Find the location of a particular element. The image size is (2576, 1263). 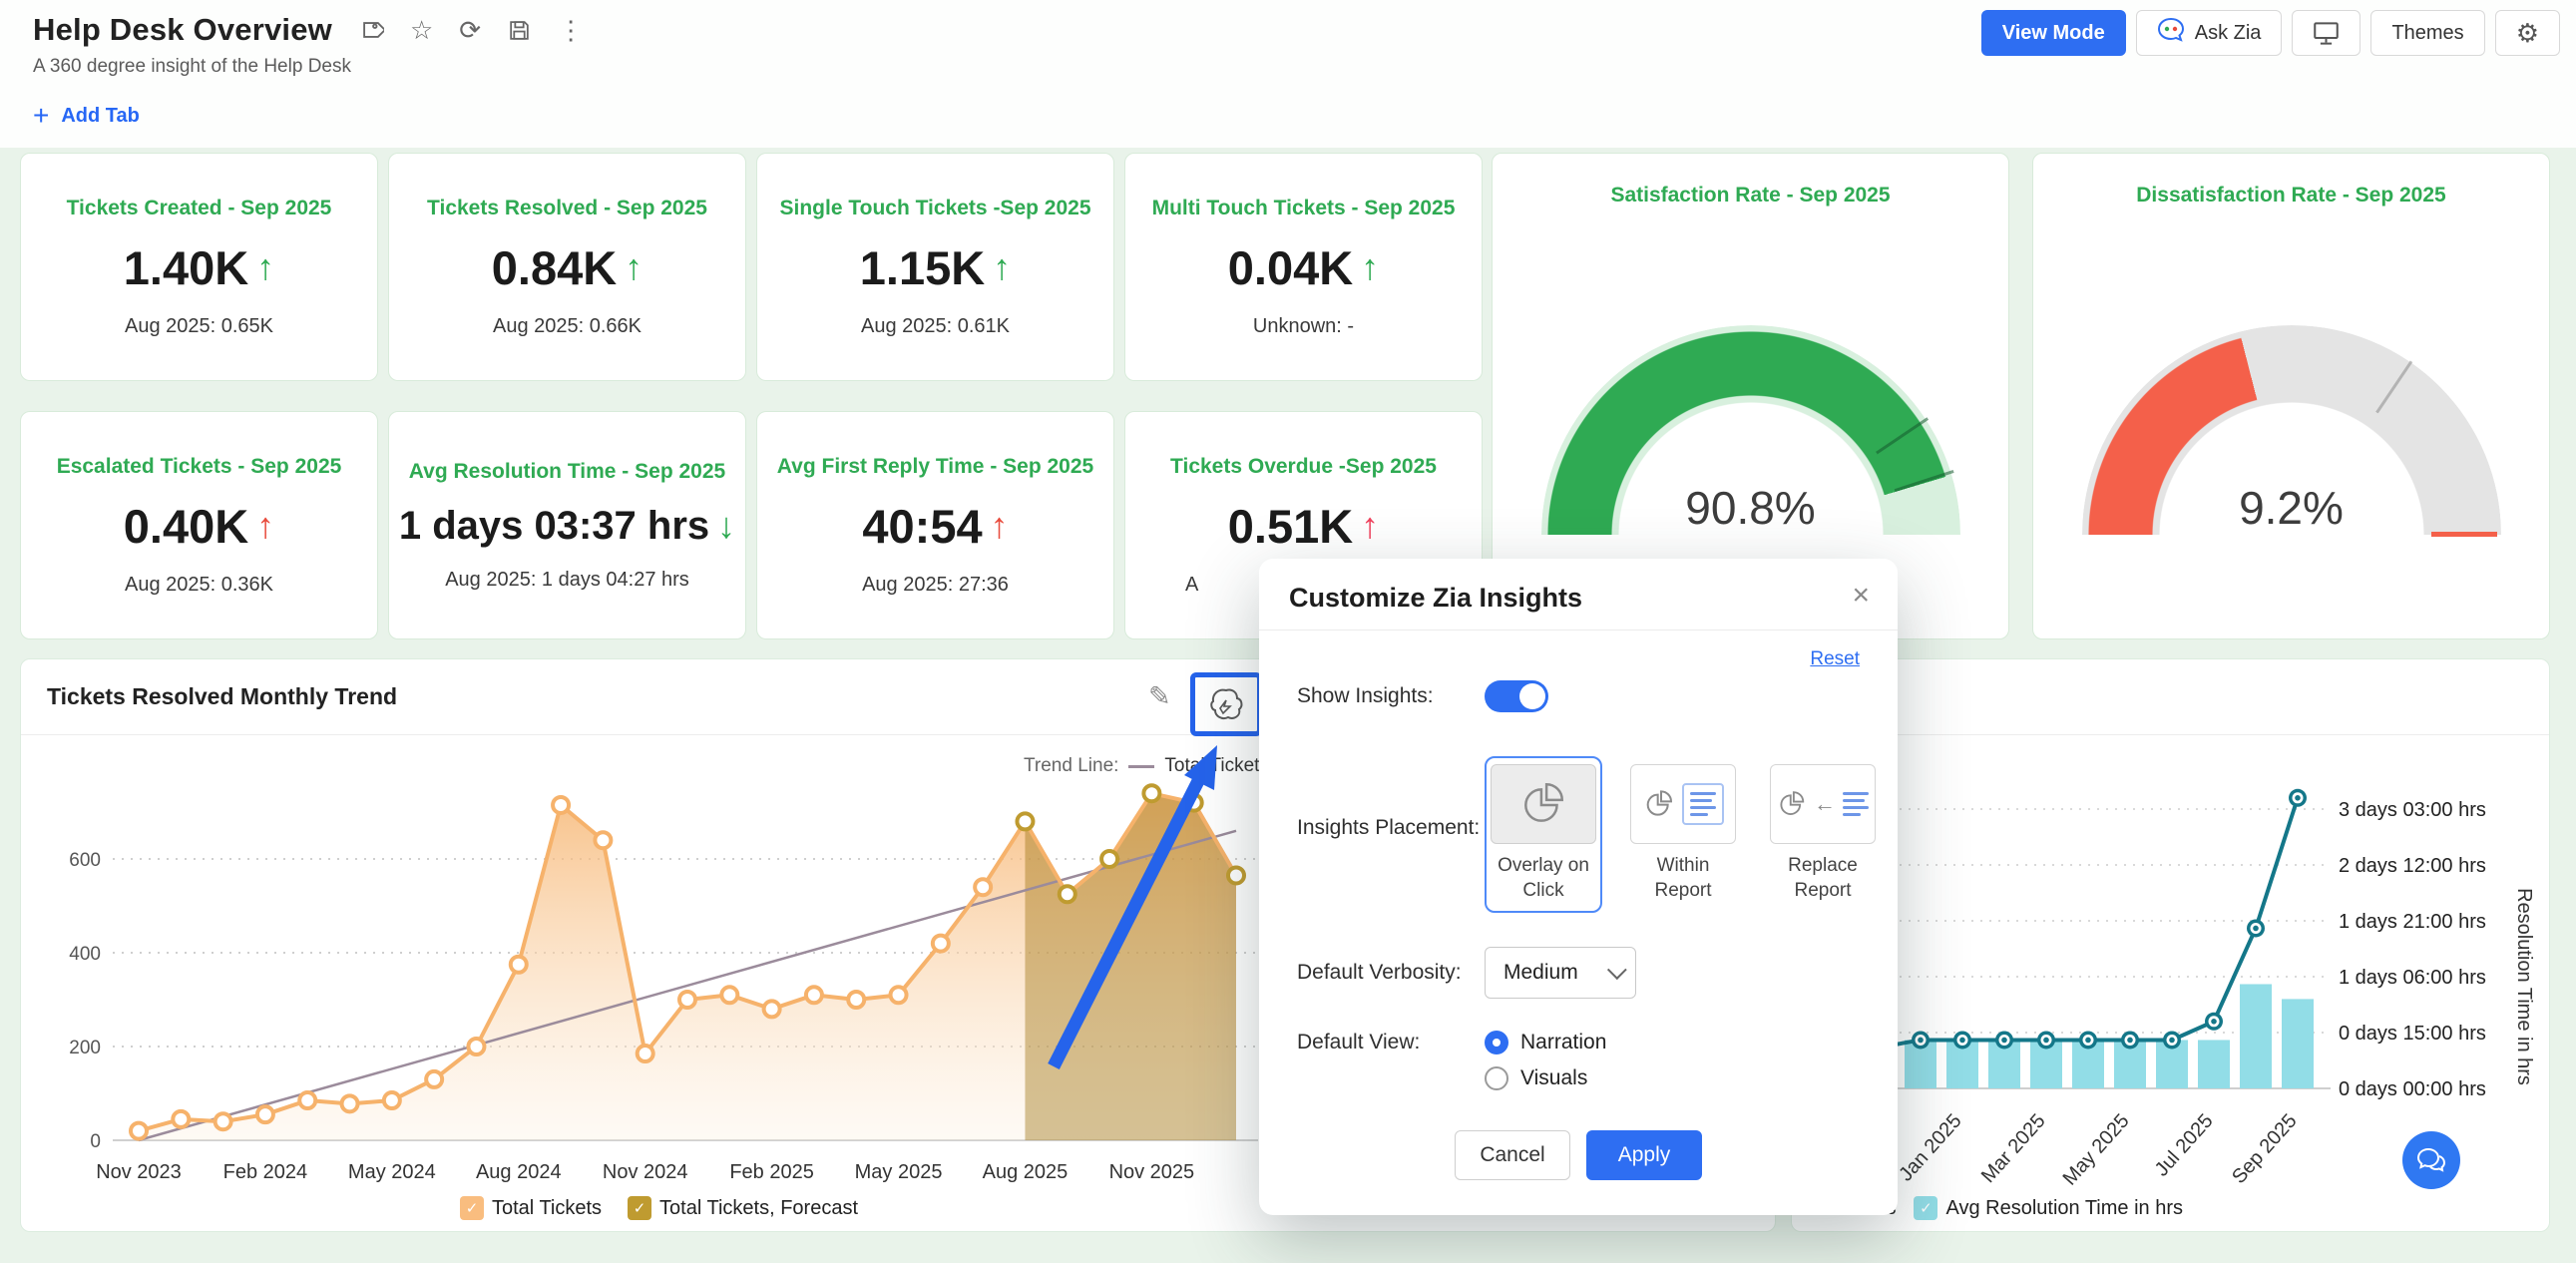

show-insights-label: Show Insights: is located at coordinates (1365, 695).